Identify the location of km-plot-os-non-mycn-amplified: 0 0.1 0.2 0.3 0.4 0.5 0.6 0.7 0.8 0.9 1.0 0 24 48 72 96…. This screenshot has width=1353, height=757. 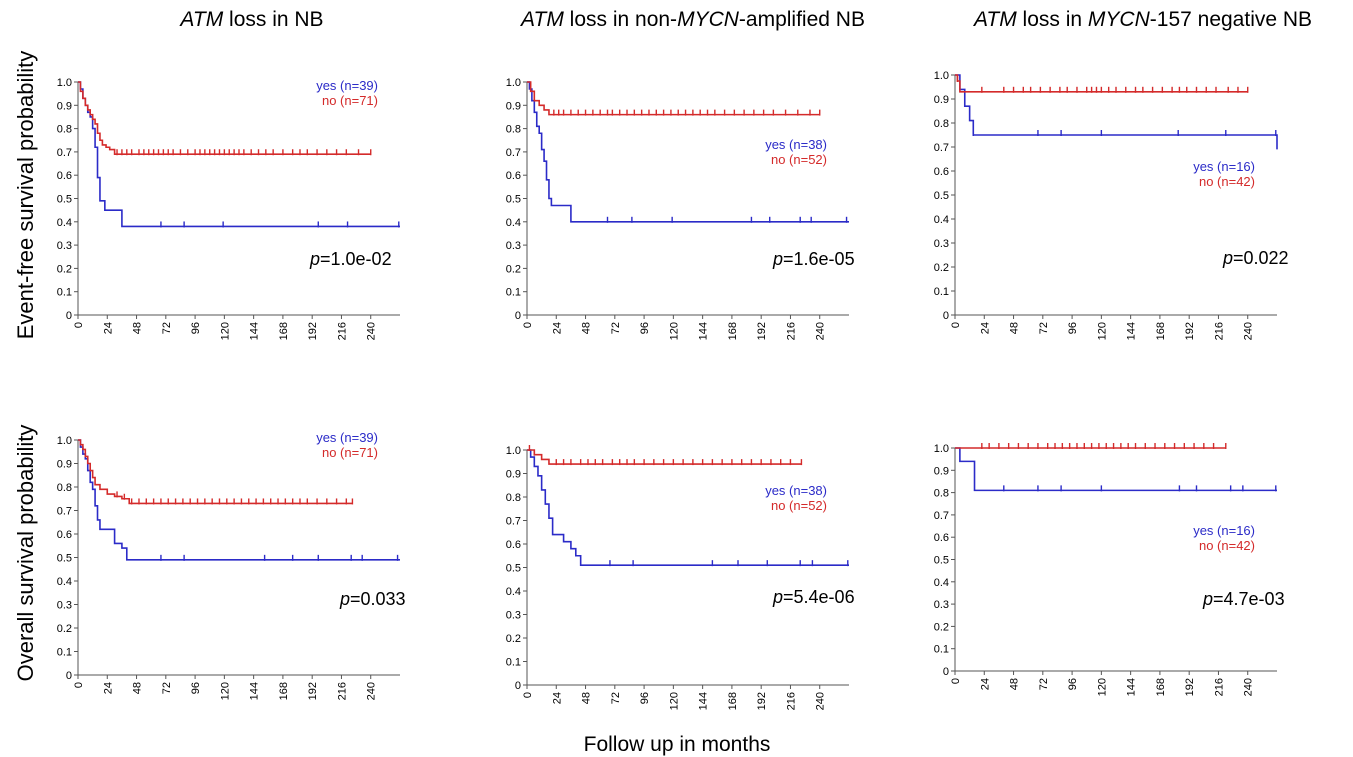
(680, 577).